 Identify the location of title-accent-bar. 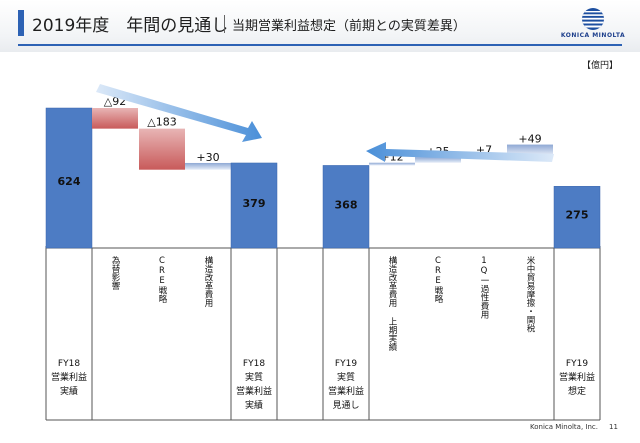
(21, 23).